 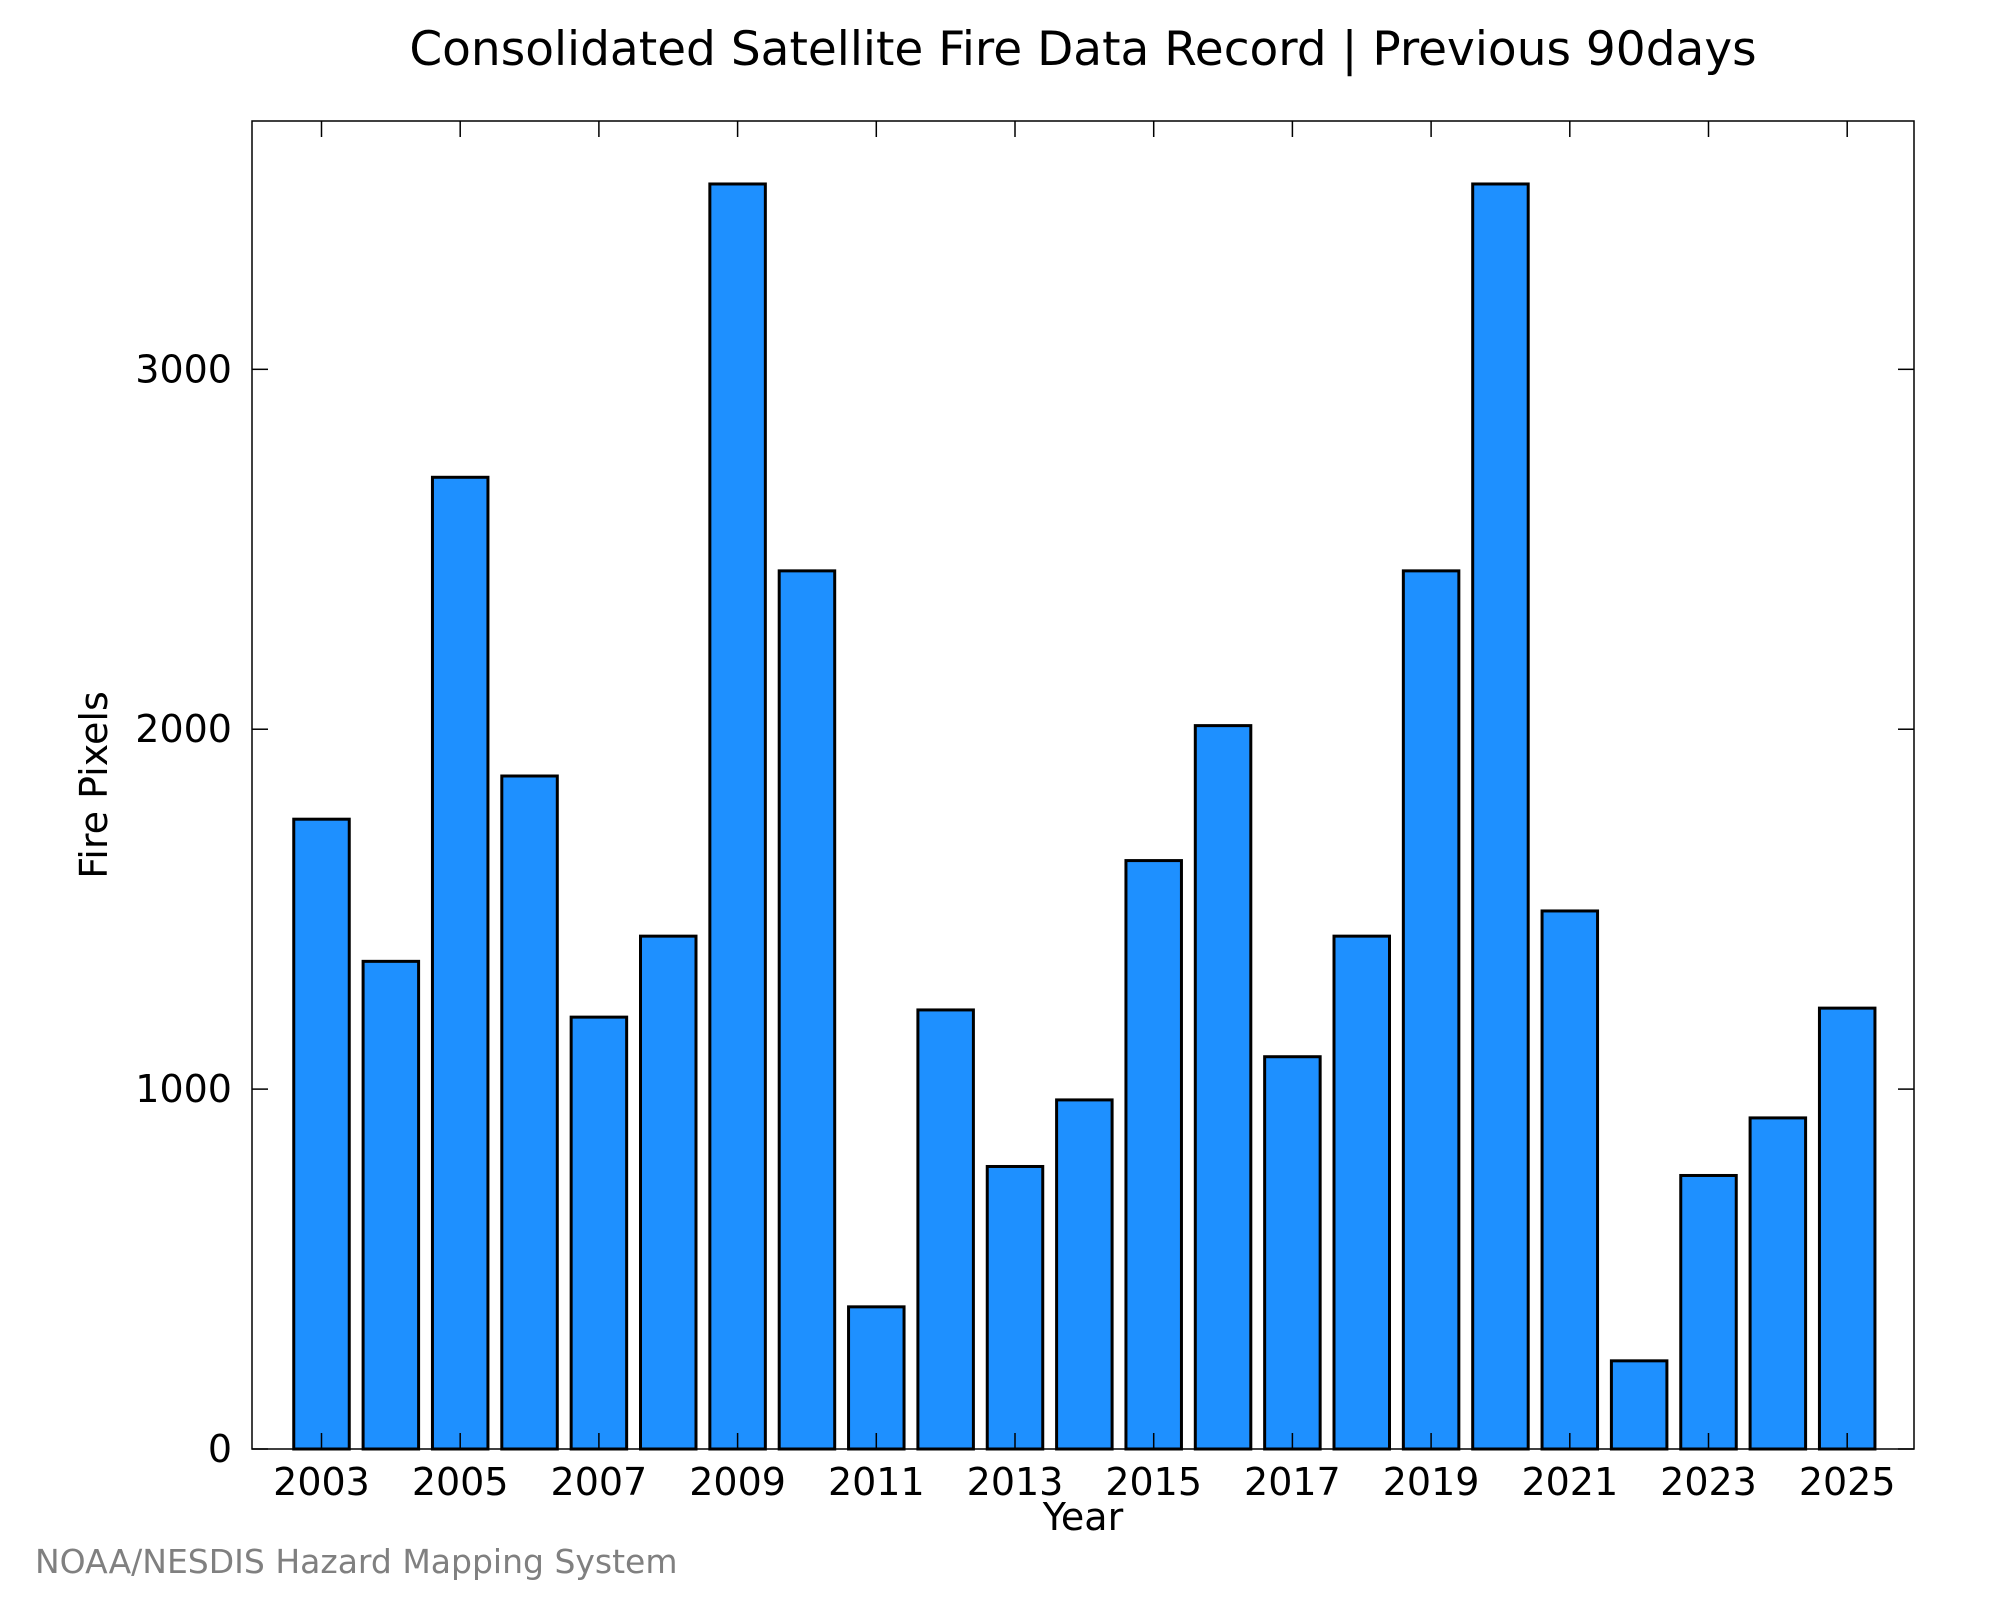 I want to click on bar-2004, so click(x=391, y=1205).